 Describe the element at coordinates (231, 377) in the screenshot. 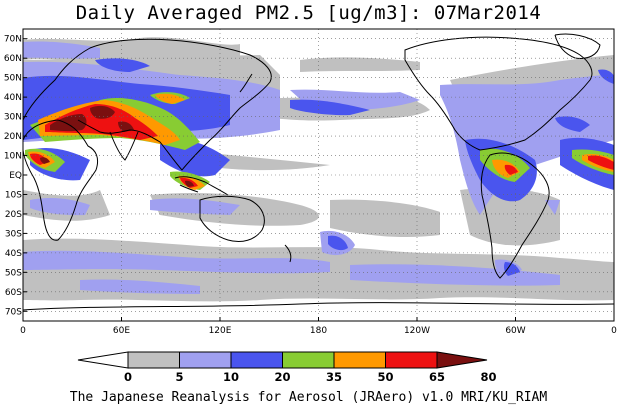

I see `colorbar-label: 10` at that location.